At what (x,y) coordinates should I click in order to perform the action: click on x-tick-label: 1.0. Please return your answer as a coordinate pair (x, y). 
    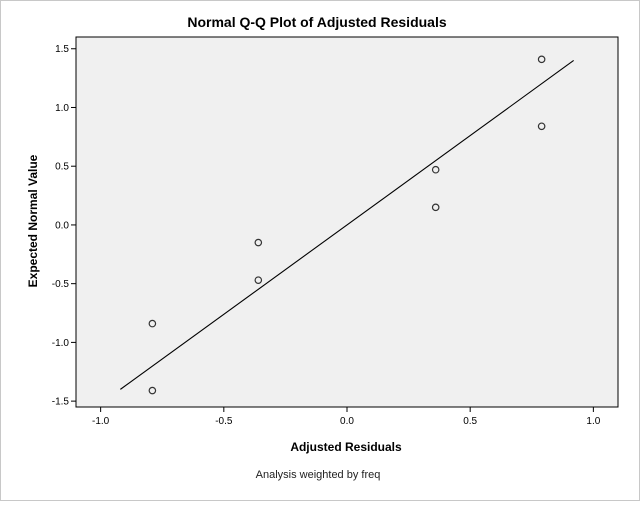
    Looking at the image, I should click on (593, 421).